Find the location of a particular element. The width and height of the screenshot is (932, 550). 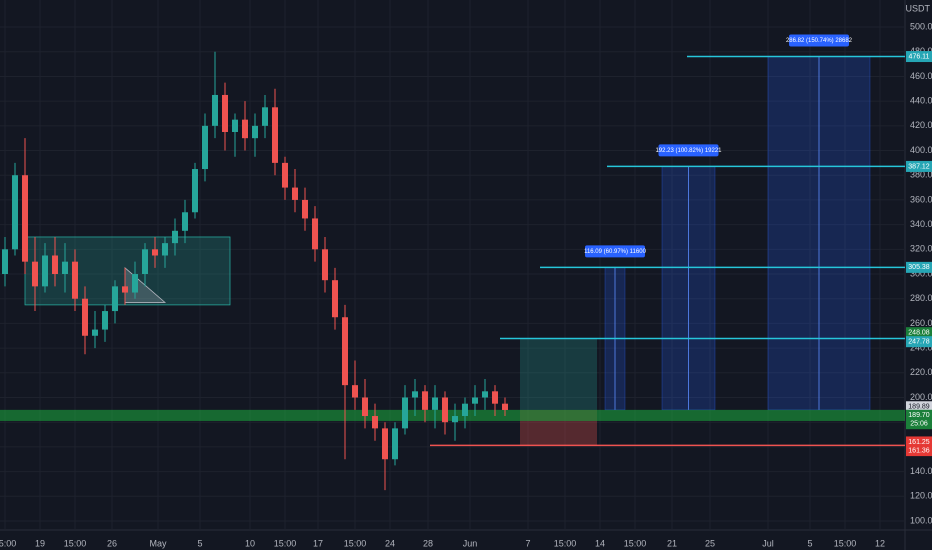

y-tick-label: 220.00 is located at coordinates (921, 372).